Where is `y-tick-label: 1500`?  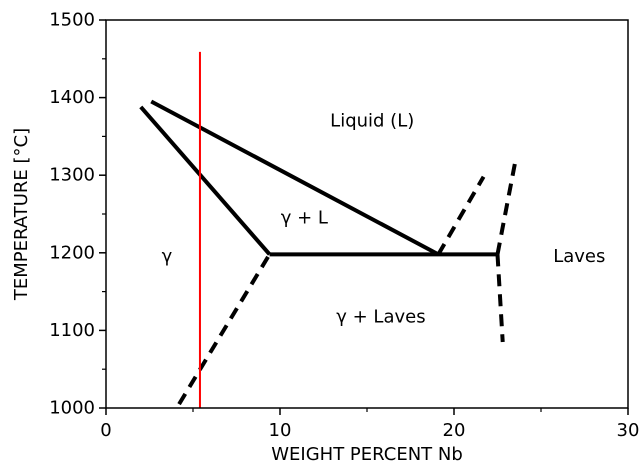 y-tick-label: 1500 is located at coordinates (72, 20).